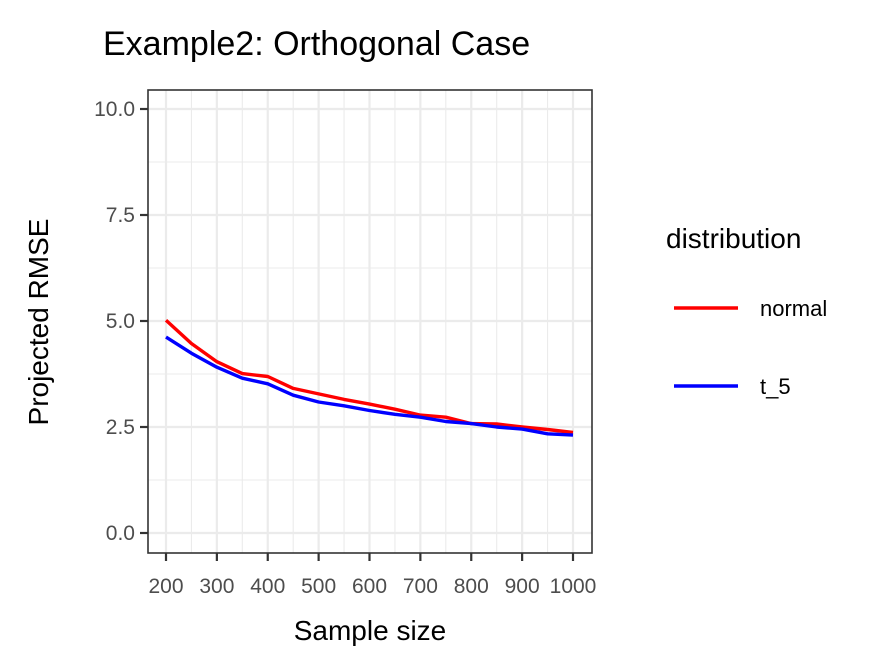 The image size is (896, 672). Describe the element at coordinates (471, 586) in the screenshot. I see `x-tick-label: 800` at that location.